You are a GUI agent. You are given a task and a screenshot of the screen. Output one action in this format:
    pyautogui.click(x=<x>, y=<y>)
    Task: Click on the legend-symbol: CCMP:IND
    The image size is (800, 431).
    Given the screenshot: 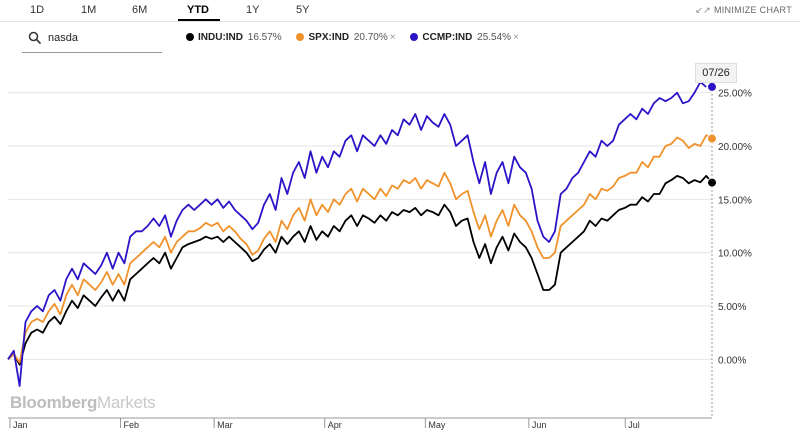 What is the action you would take?
    pyautogui.click(x=447, y=37)
    